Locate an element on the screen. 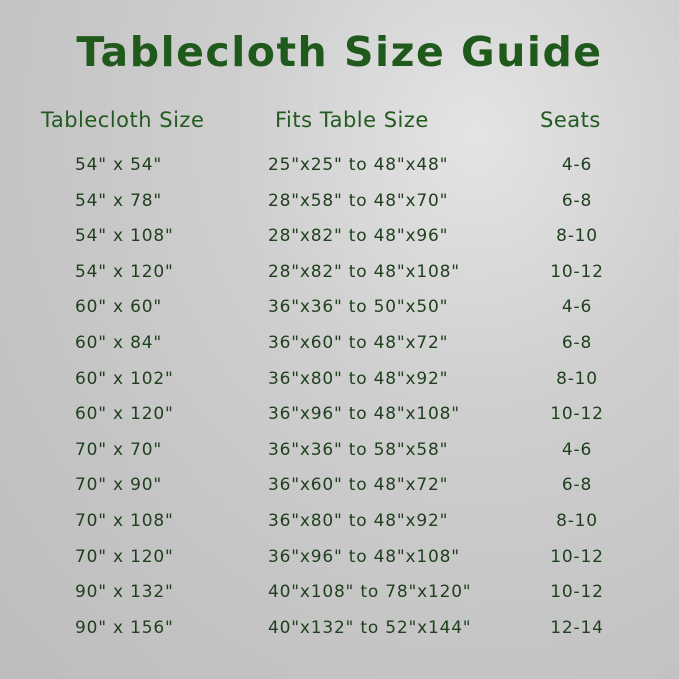 Image resolution: width=679 pixels, height=679 pixels. fits-table-size: 28"x58" to 48"x70" is located at coordinates (358, 200).